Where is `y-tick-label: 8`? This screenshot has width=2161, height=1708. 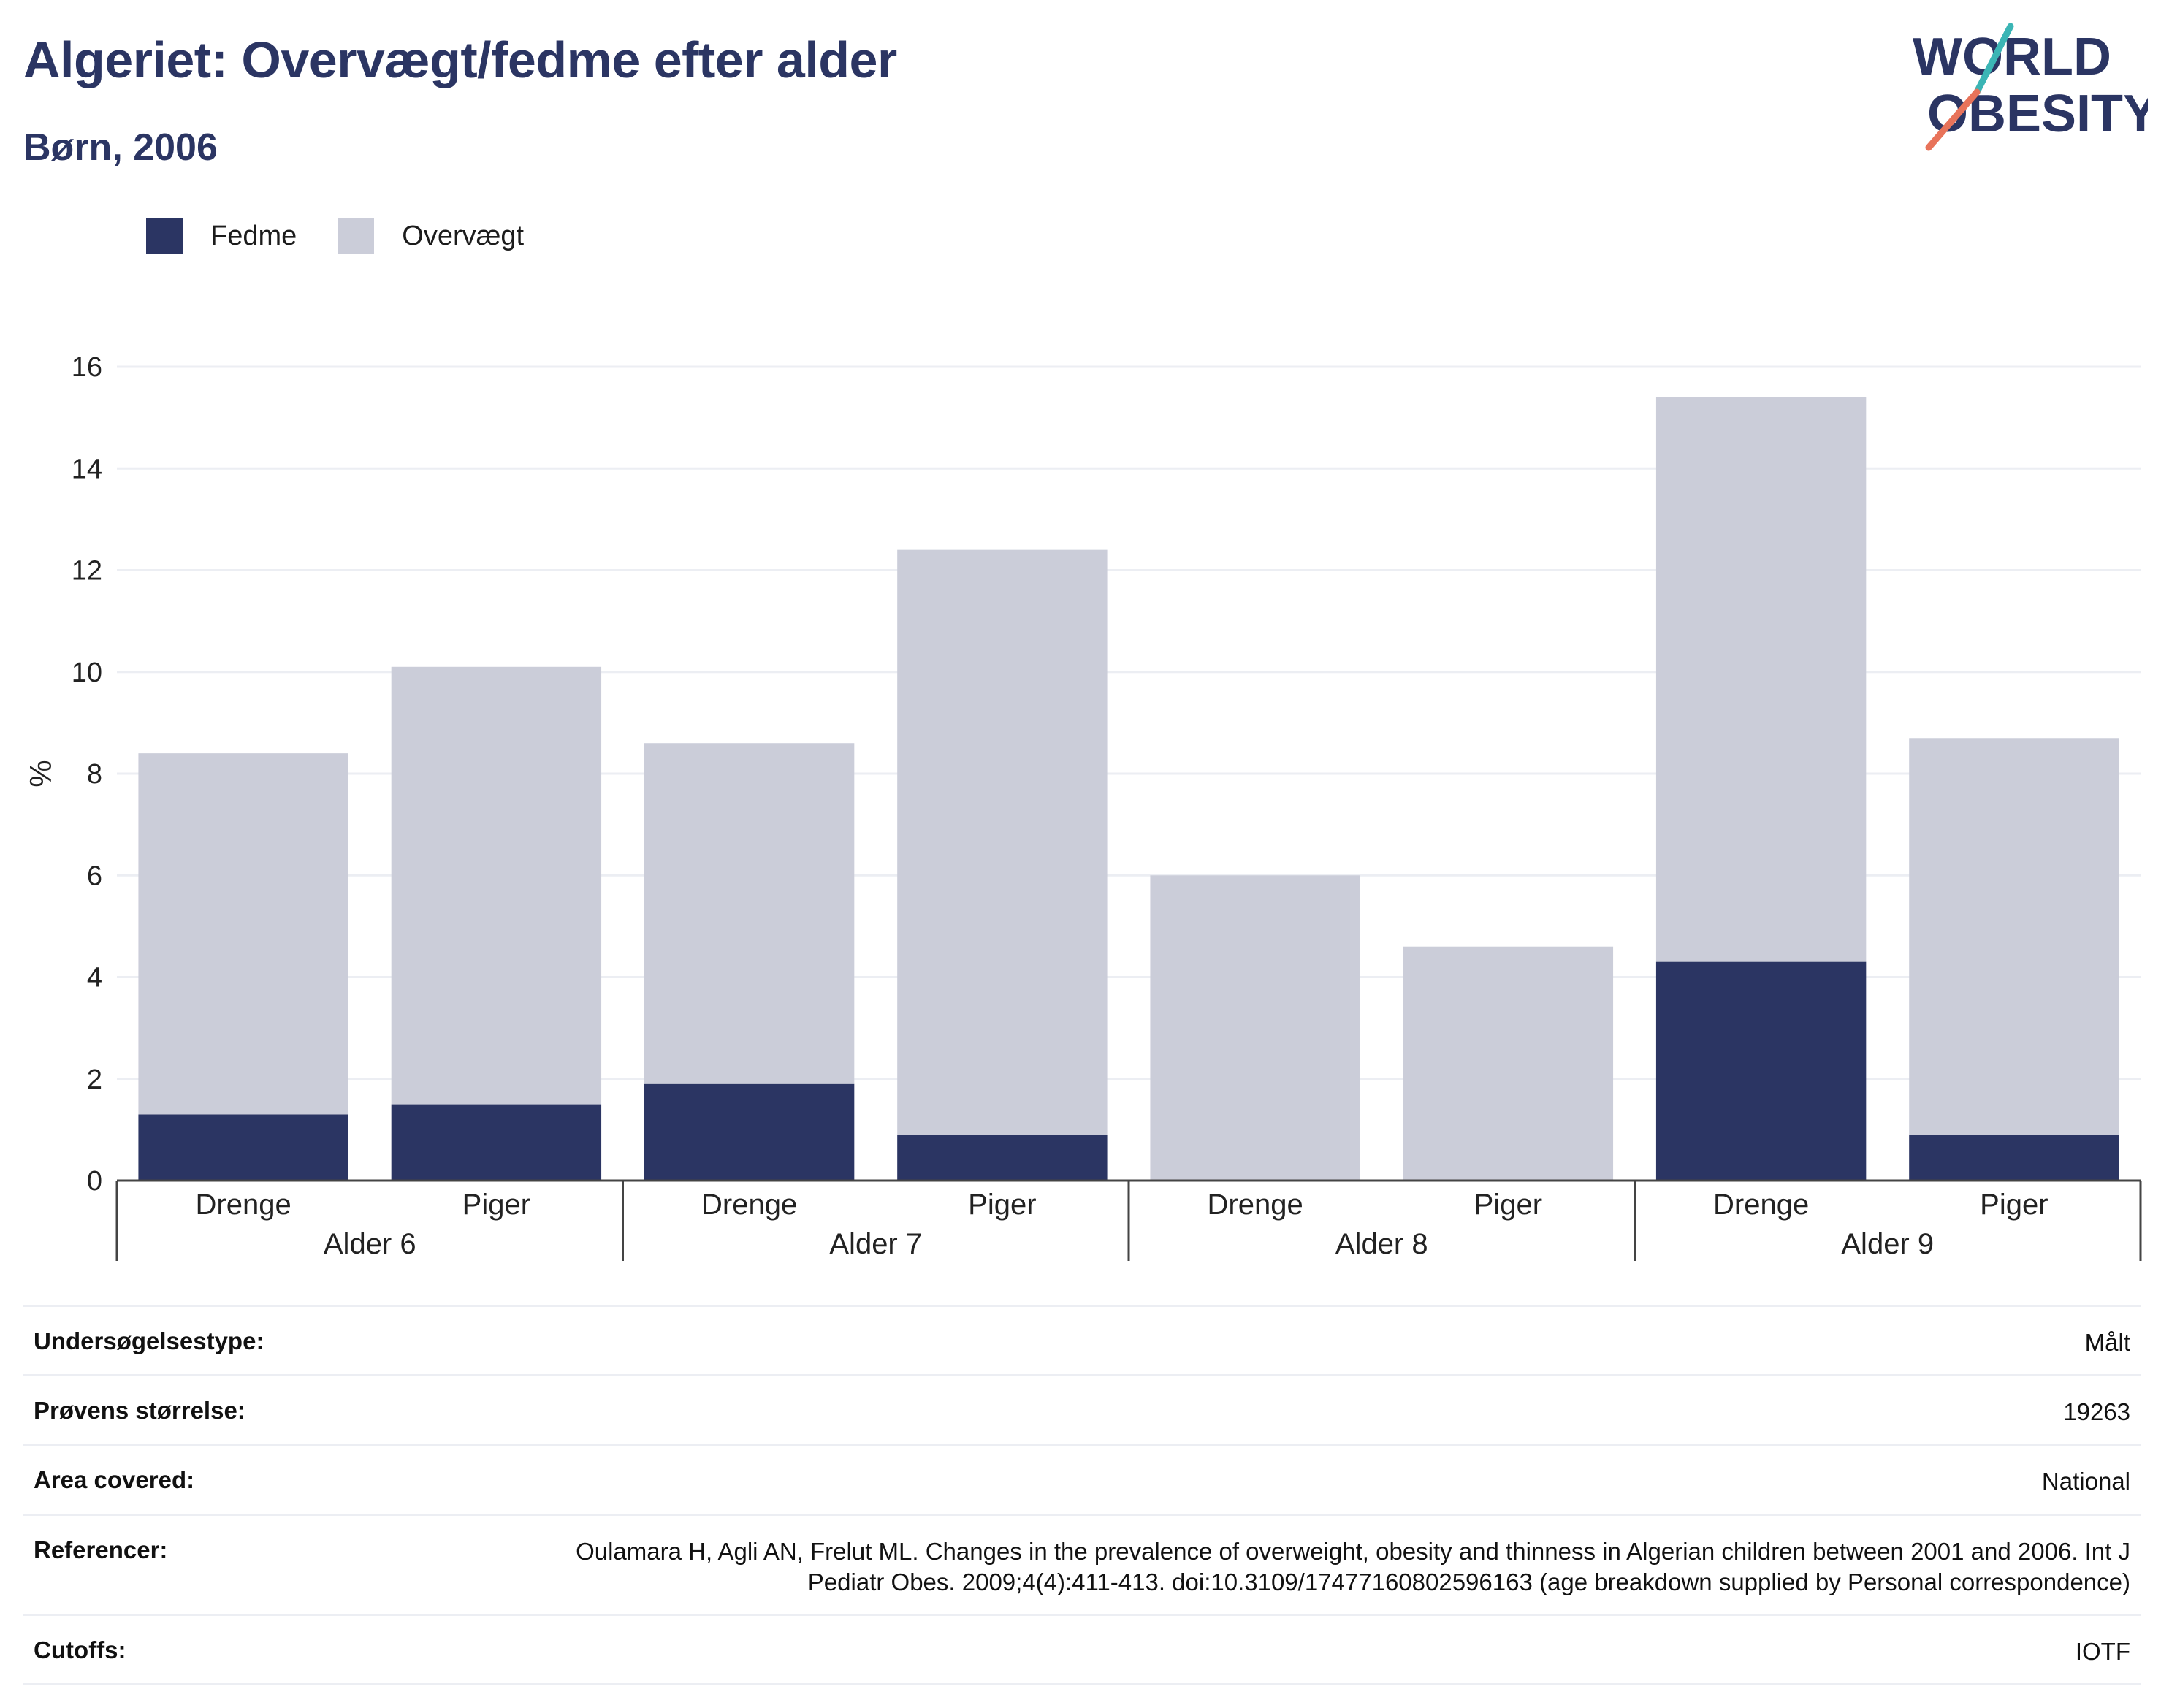
y-tick-label: 8 is located at coordinates (94, 774).